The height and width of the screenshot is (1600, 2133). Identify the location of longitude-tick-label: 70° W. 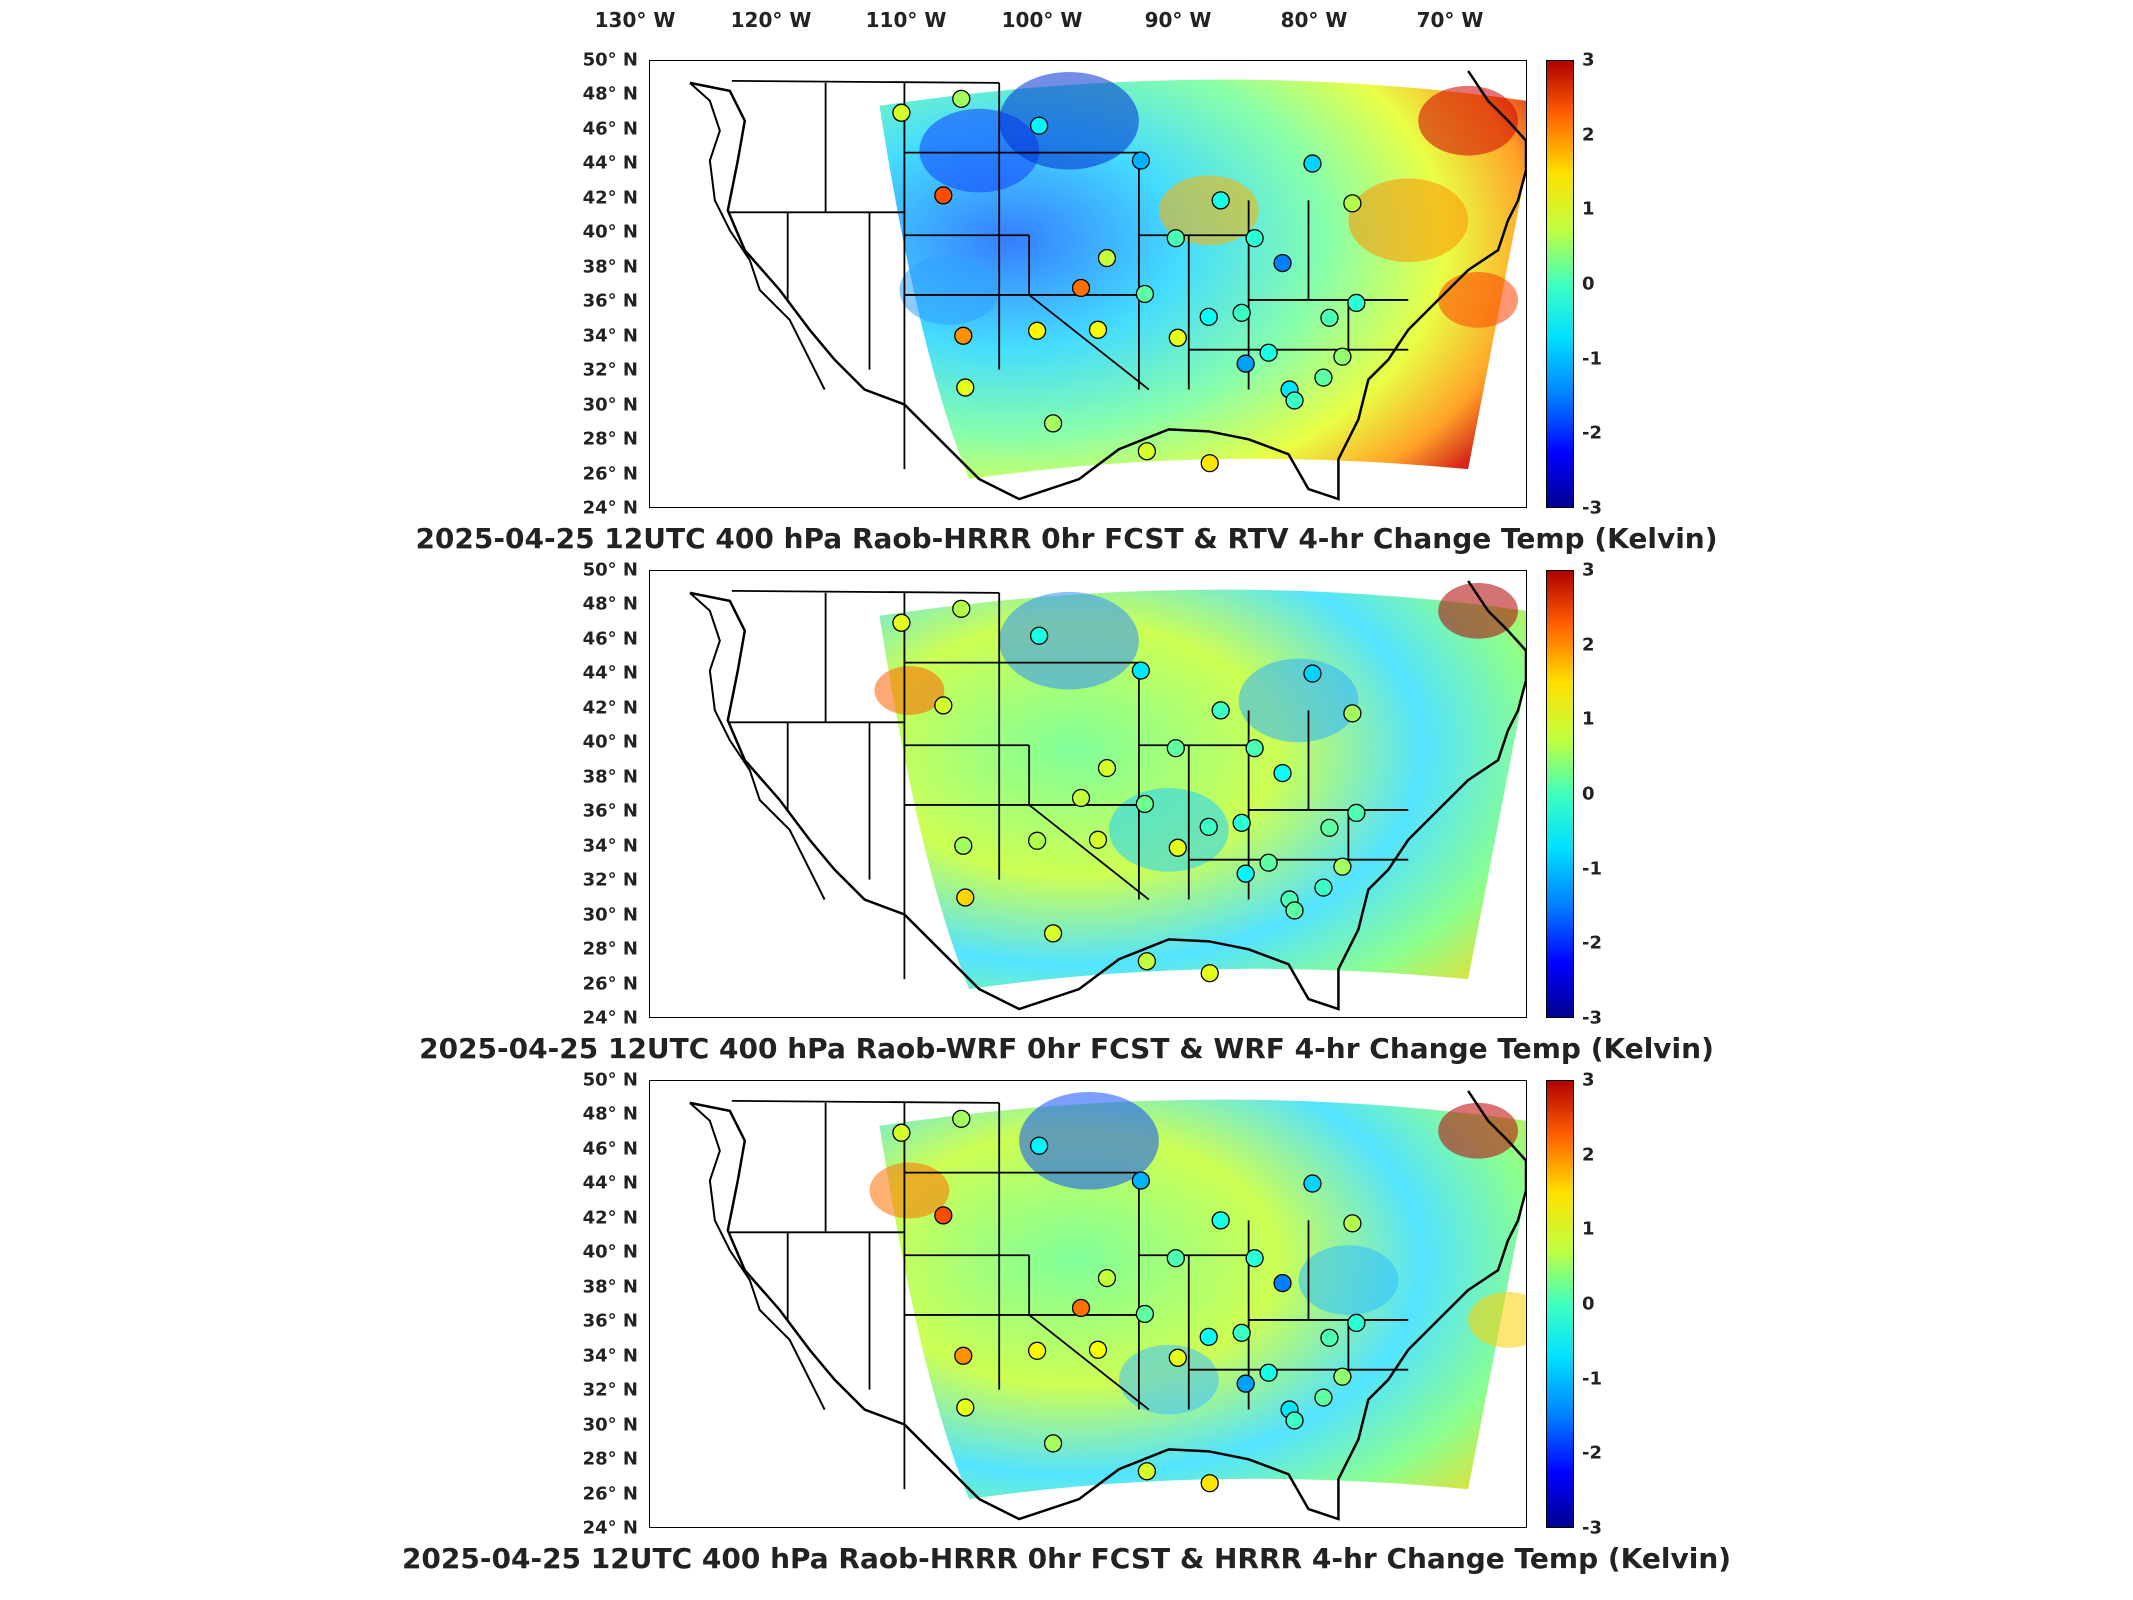
(1450, 20).